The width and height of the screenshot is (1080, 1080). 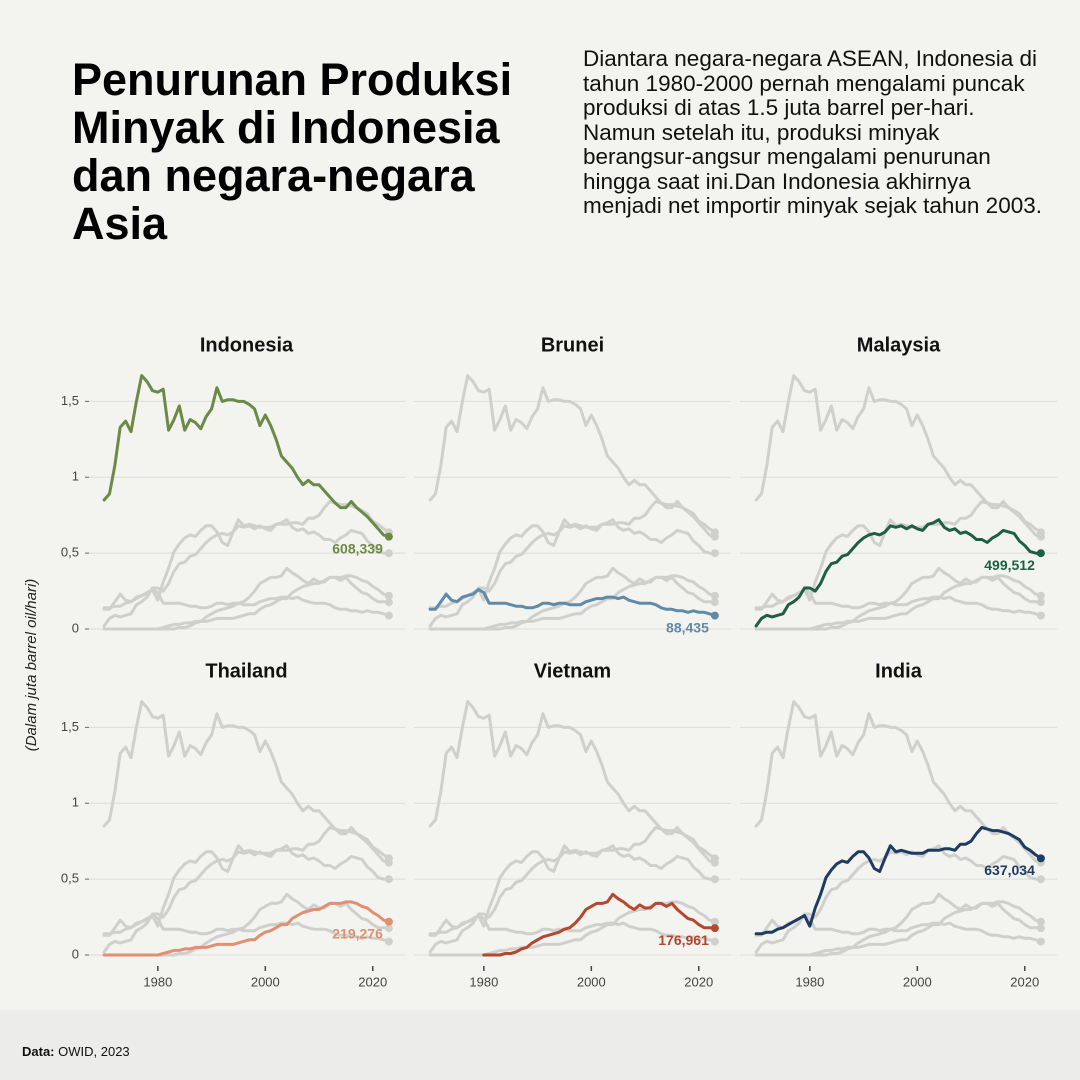 I want to click on footer: Data: OWID, 2023, so click(x=540, y=1045).